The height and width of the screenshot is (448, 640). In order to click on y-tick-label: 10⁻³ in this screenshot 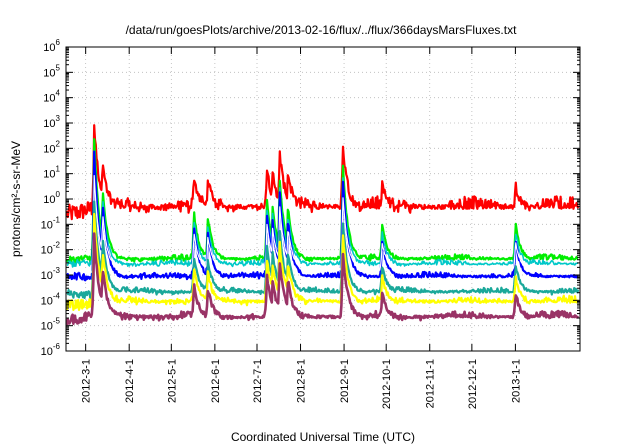, I will do `click(51, 274)`.